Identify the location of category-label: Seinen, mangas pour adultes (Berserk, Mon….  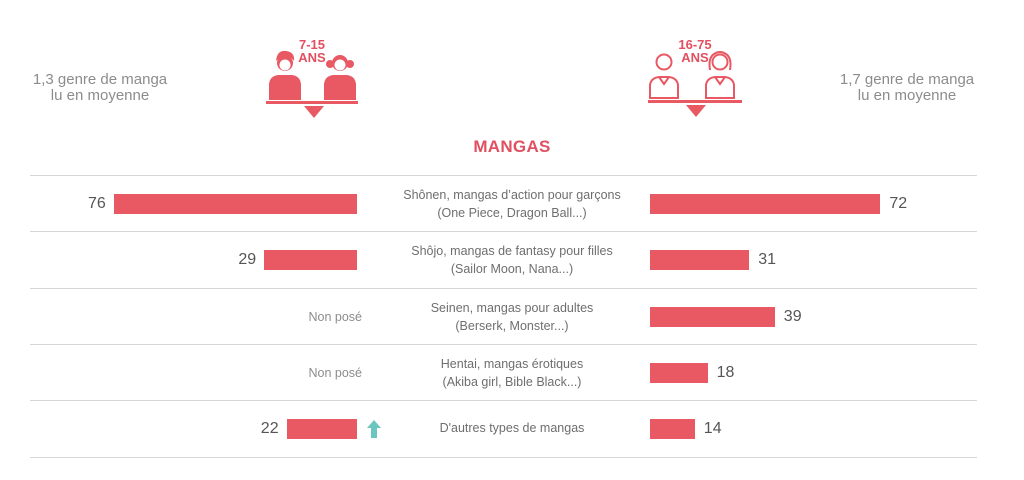
(512, 317).